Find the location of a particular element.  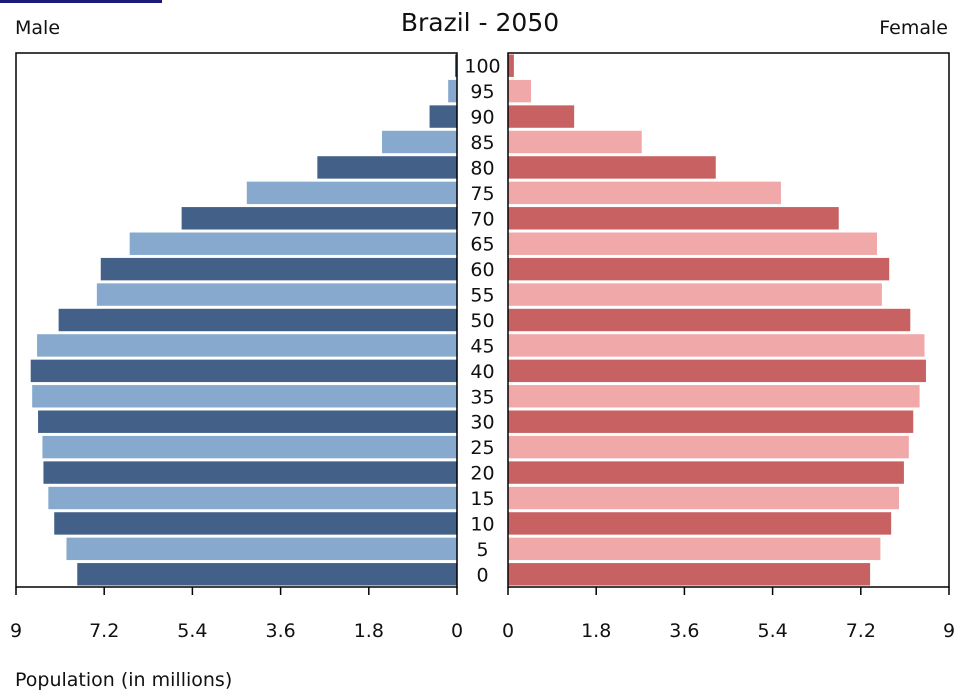

female-tick-label-4: 7.2 is located at coordinates (861, 631).